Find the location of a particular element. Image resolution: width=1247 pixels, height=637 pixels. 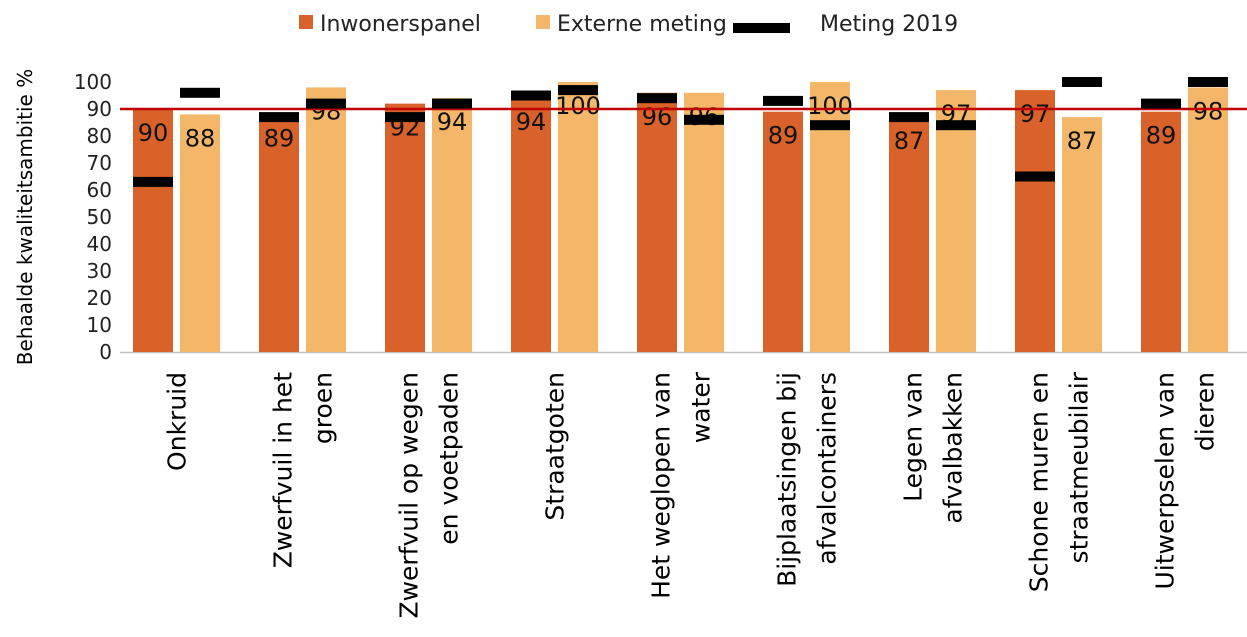

x-category-label-line: Straatgoten is located at coordinates (555, 446).